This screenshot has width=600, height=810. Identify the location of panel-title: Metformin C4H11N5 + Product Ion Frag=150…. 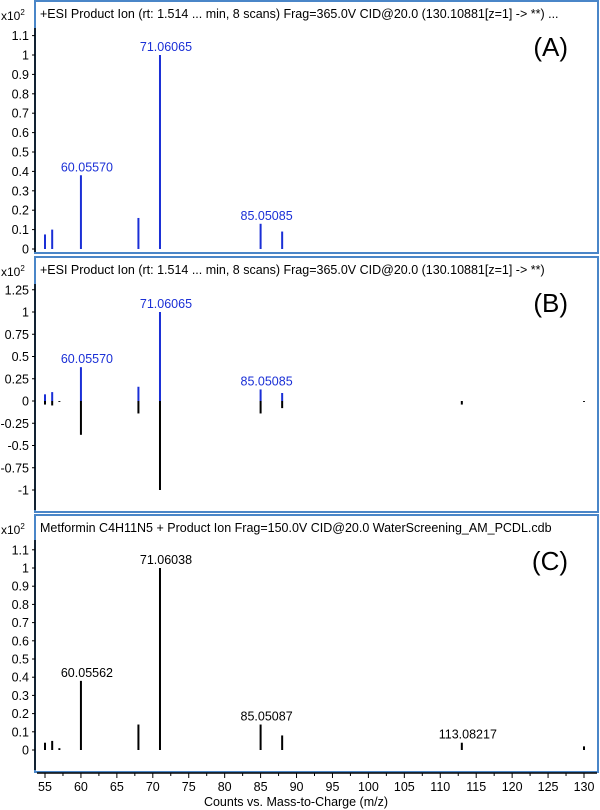
(296, 528).